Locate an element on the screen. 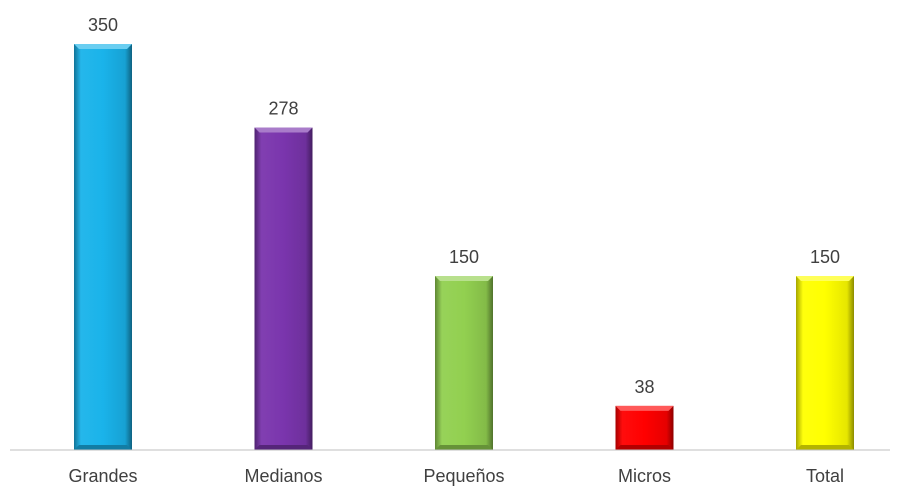 This screenshot has height=494, width=902. data-label-pequeños: 150 is located at coordinates (464, 257).